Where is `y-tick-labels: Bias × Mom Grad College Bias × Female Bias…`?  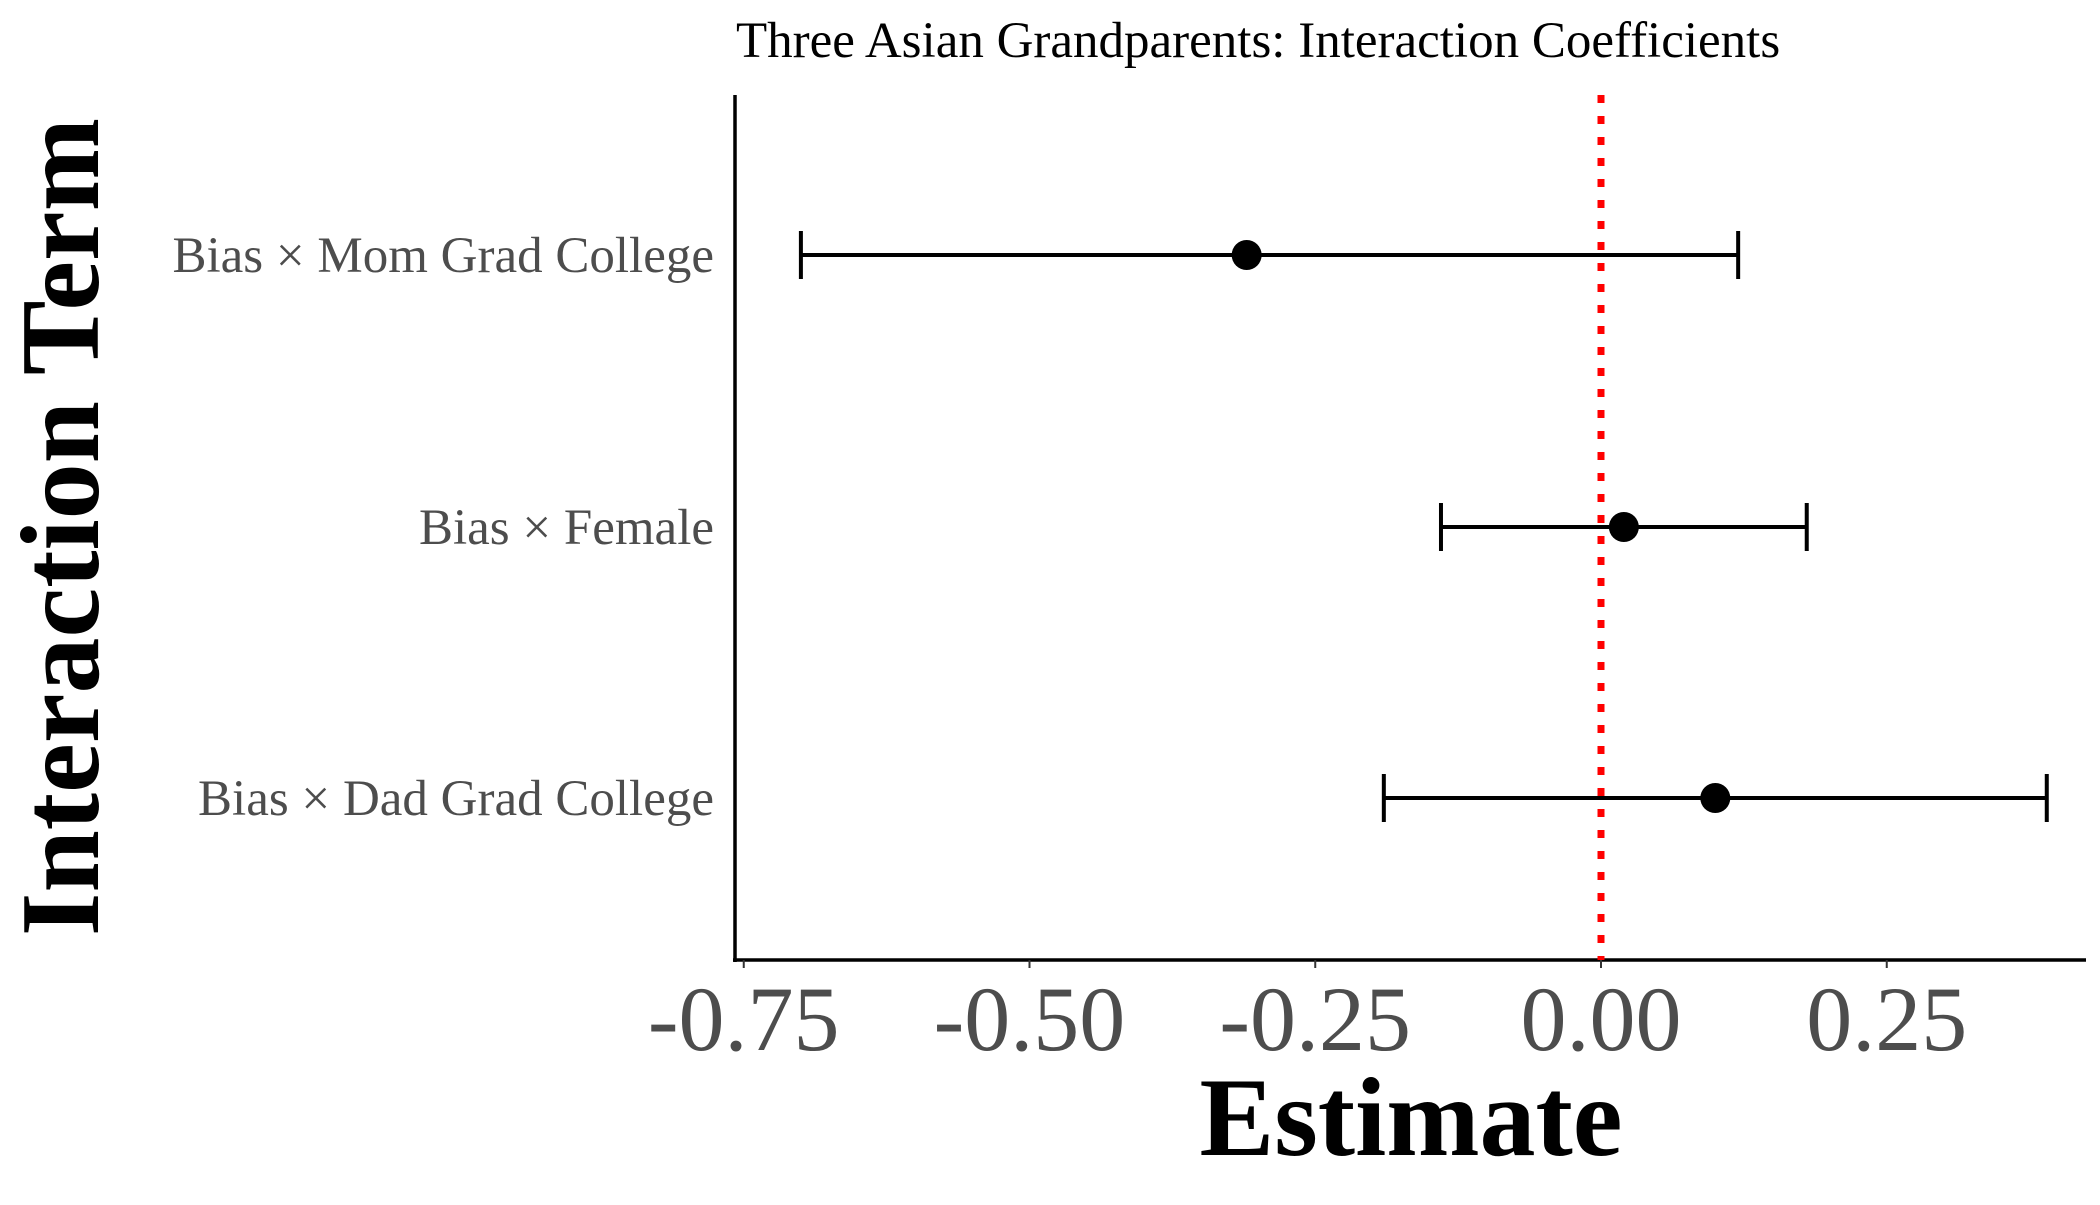
y-tick-labels: Bias × Mom Grad College Bias × Female Bias… is located at coordinates (443, 527).